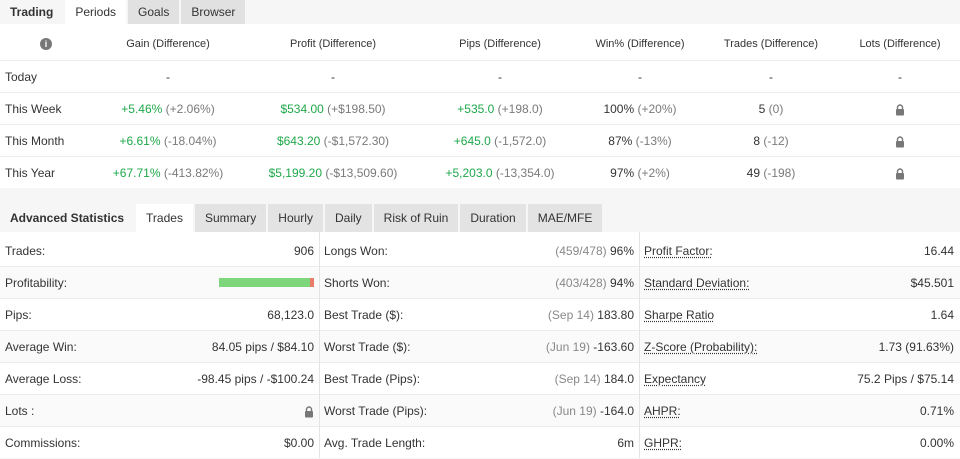  Describe the element at coordinates (622, 173) in the screenshot. I see `win-value: 97%` at that location.